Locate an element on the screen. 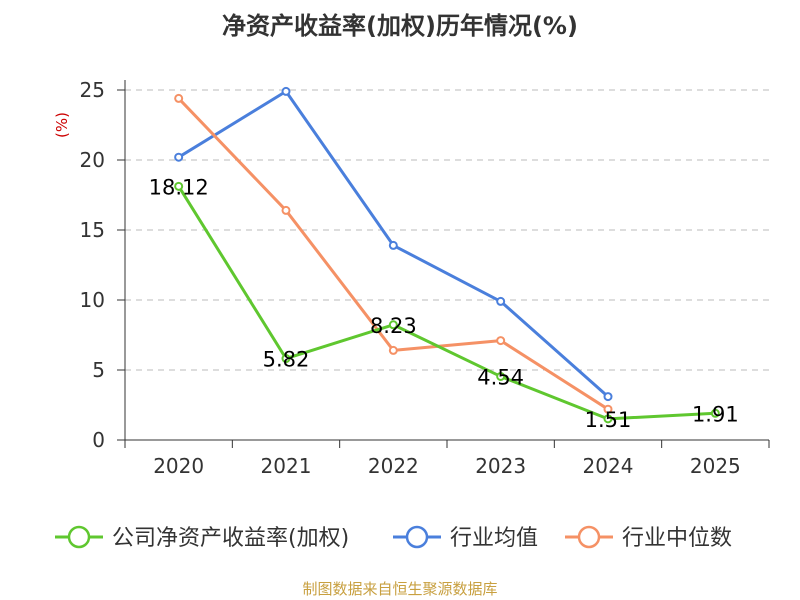 Image resolution: width=800 pixels, height=600 pixels. x-tick-label: 2021 is located at coordinates (286, 466).